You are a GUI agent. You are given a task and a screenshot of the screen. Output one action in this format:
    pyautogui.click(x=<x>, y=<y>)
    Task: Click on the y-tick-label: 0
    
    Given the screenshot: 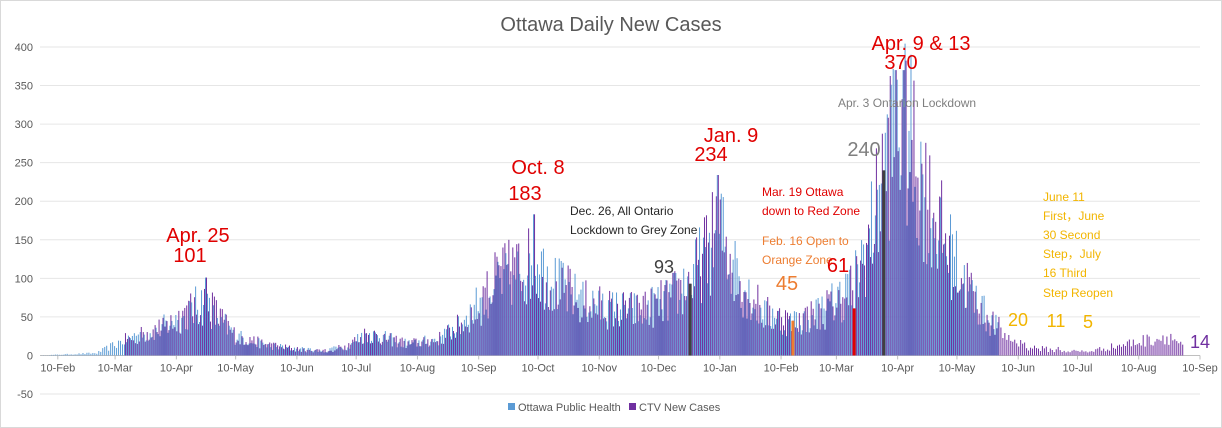 What is the action you would take?
    pyautogui.click(x=30, y=356)
    